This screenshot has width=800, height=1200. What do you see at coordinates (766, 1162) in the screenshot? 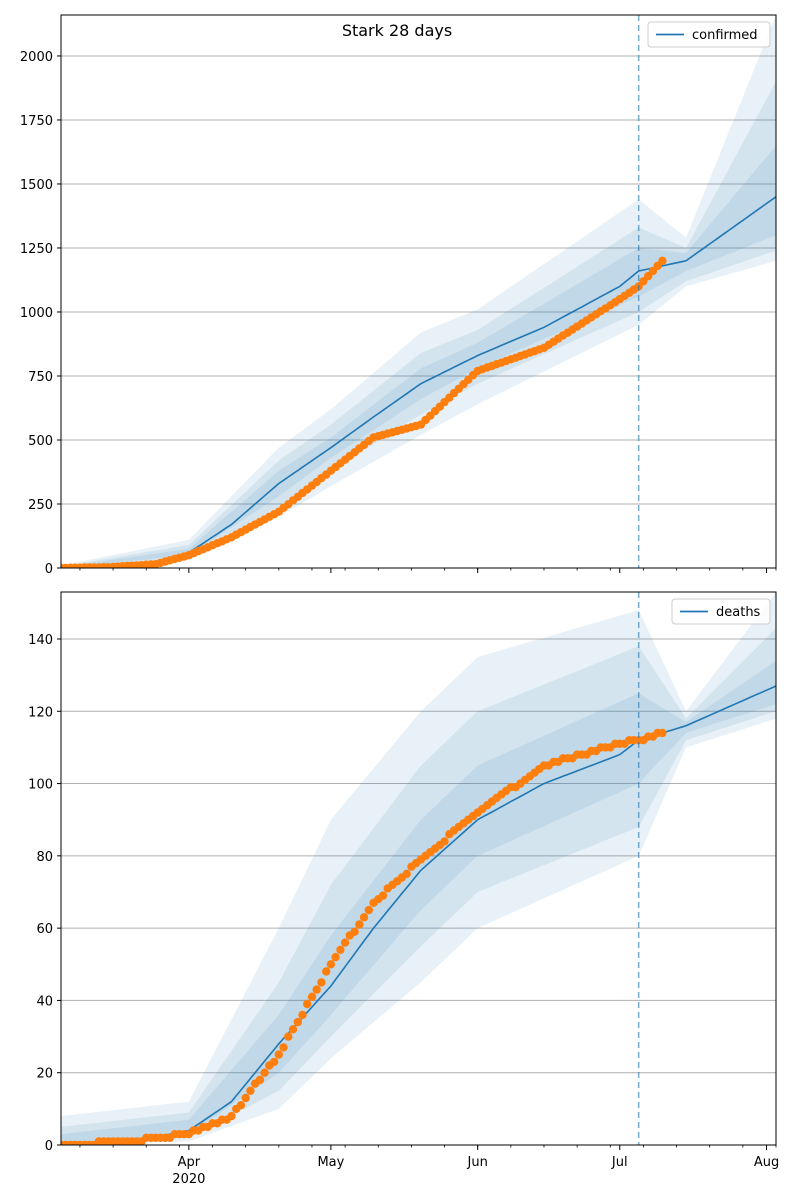
I see `x-tick-label: Aug` at bounding box center [766, 1162].